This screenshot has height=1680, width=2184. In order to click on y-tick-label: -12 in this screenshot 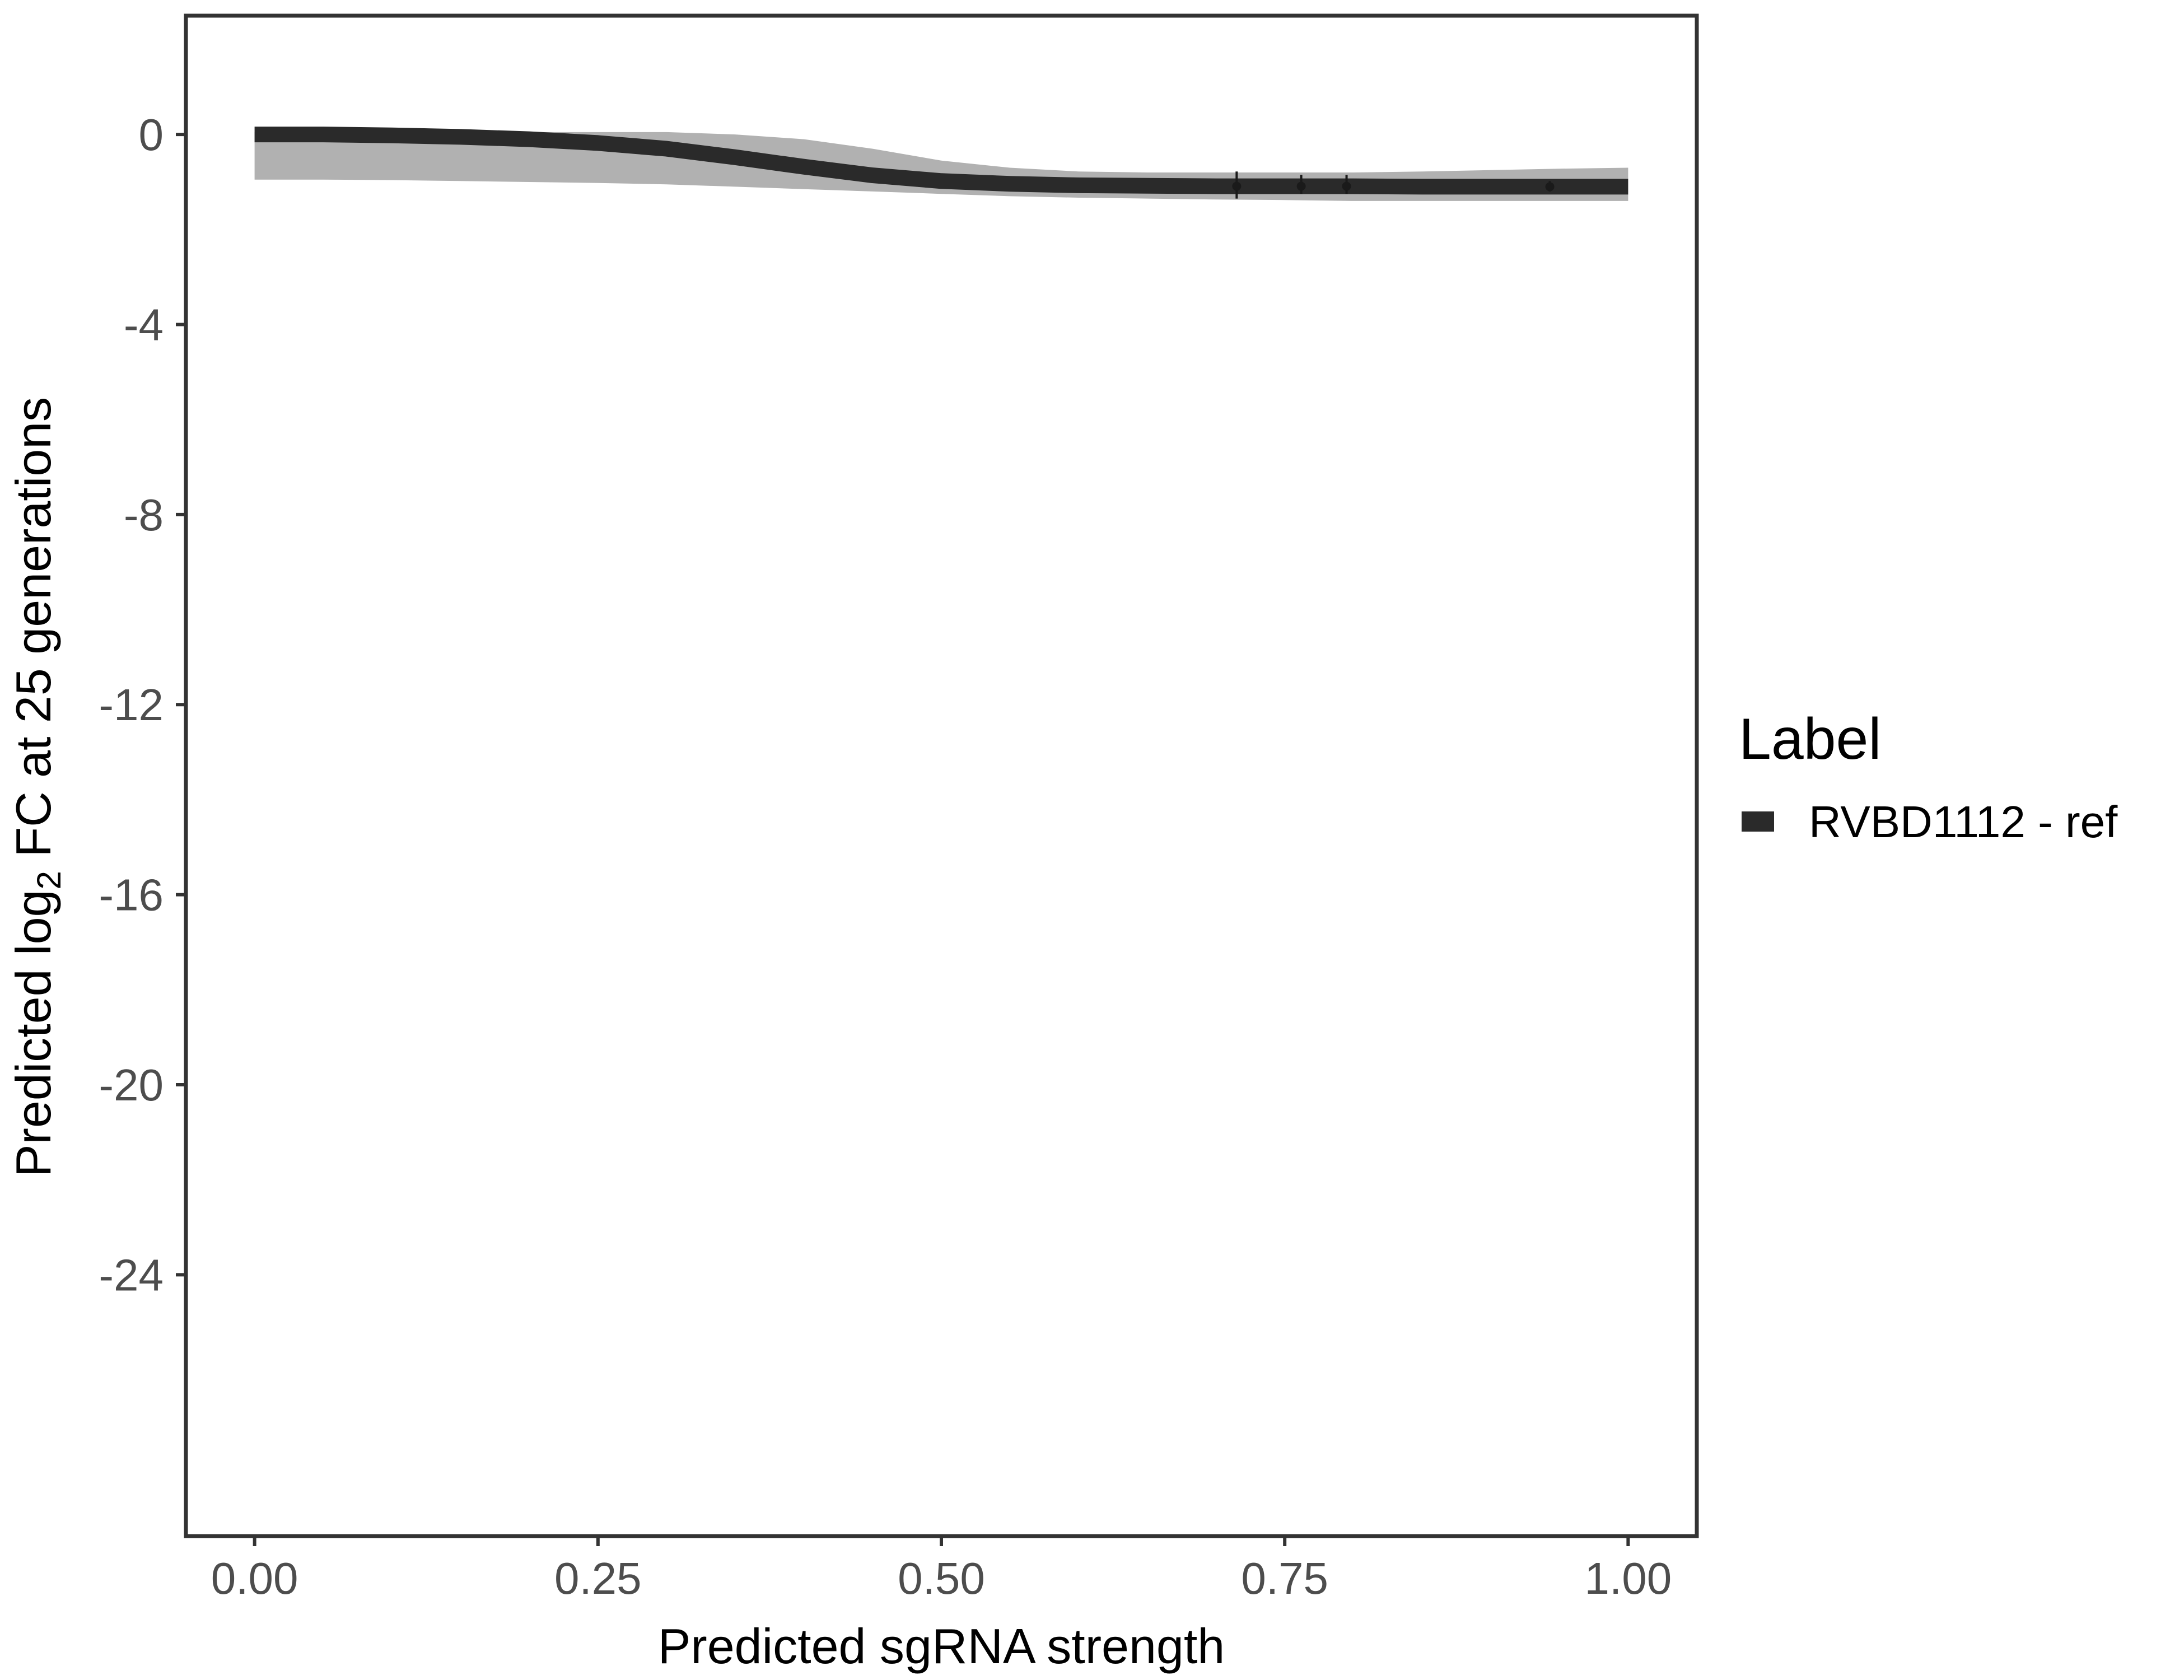, I will do `click(132, 705)`.